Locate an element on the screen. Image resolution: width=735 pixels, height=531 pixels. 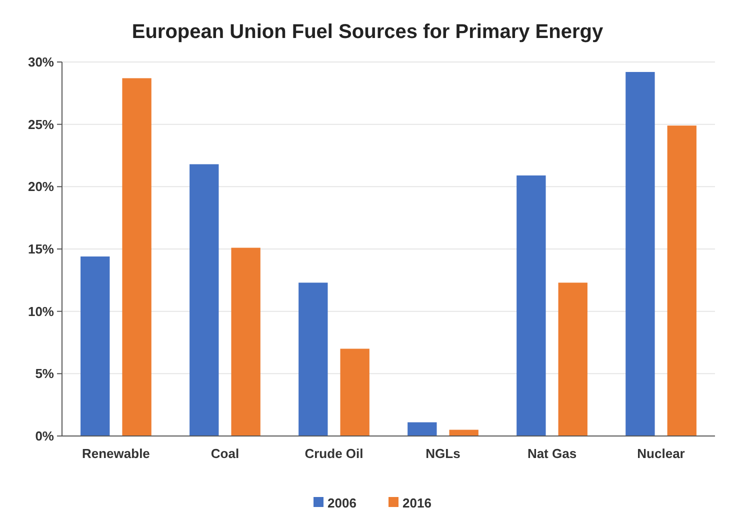
y-tick-label: 25% is located at coordinates (41, 124).